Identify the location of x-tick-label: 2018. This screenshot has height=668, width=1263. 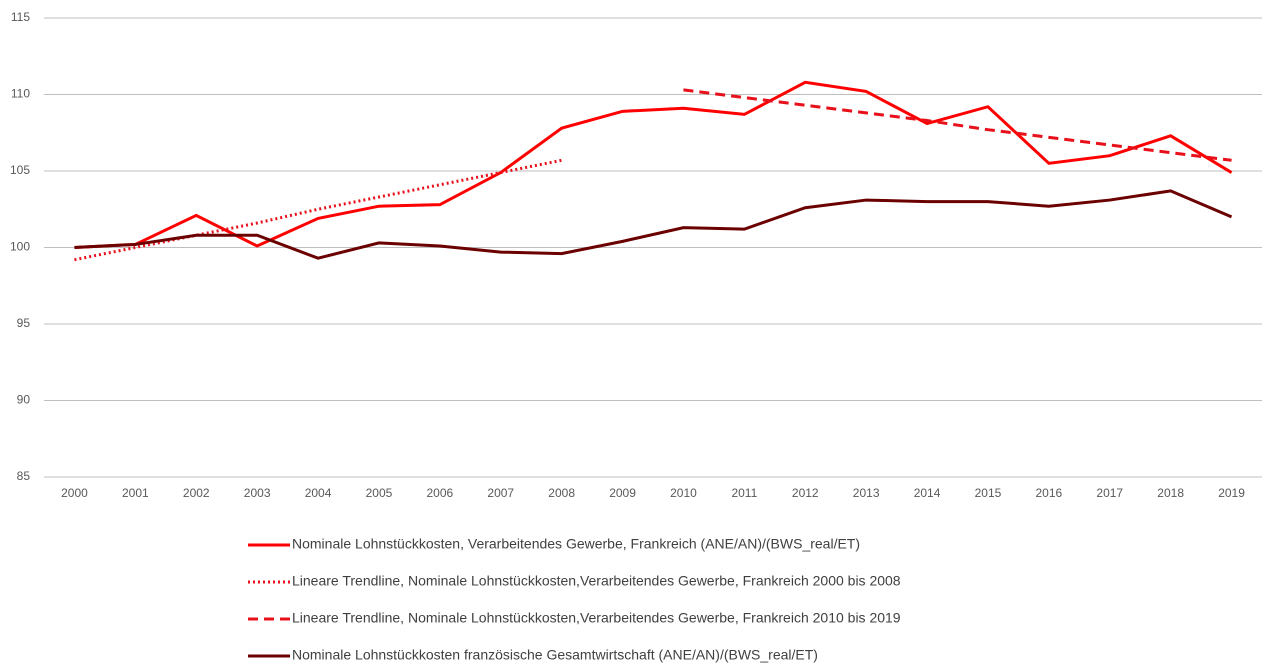
(1170, 493).